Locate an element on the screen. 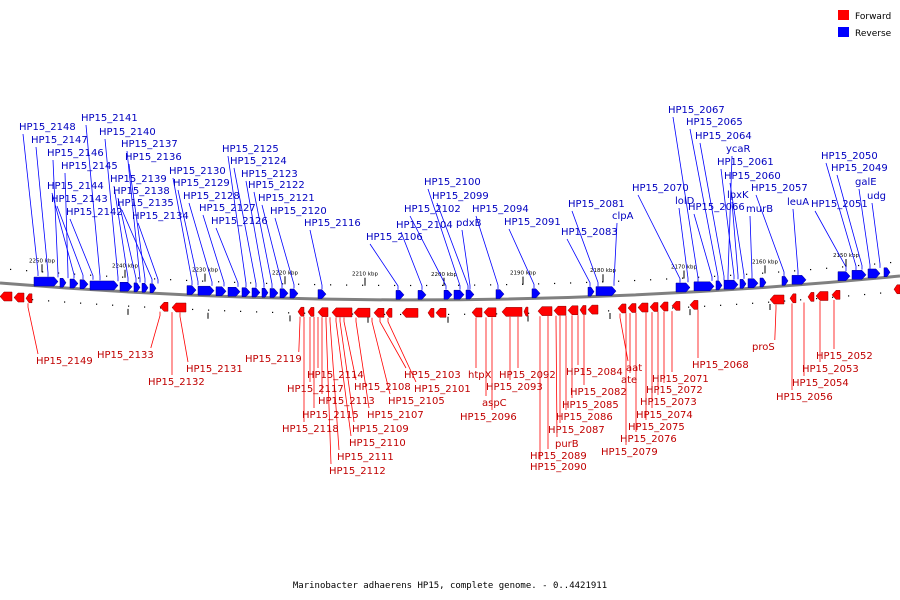 This screenshot has height=600, width=900. forward-gene-label: ate is located at coordinates (629, 380).